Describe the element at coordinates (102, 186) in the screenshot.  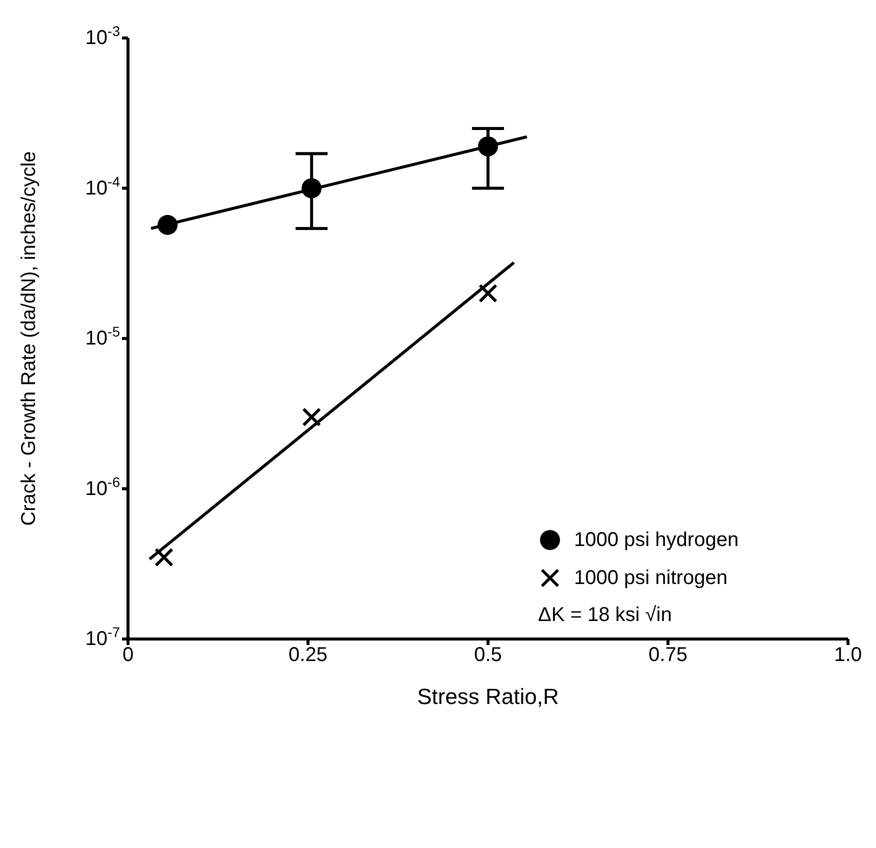
I see `y-tick-label: 10$^{-4}$` at that location.